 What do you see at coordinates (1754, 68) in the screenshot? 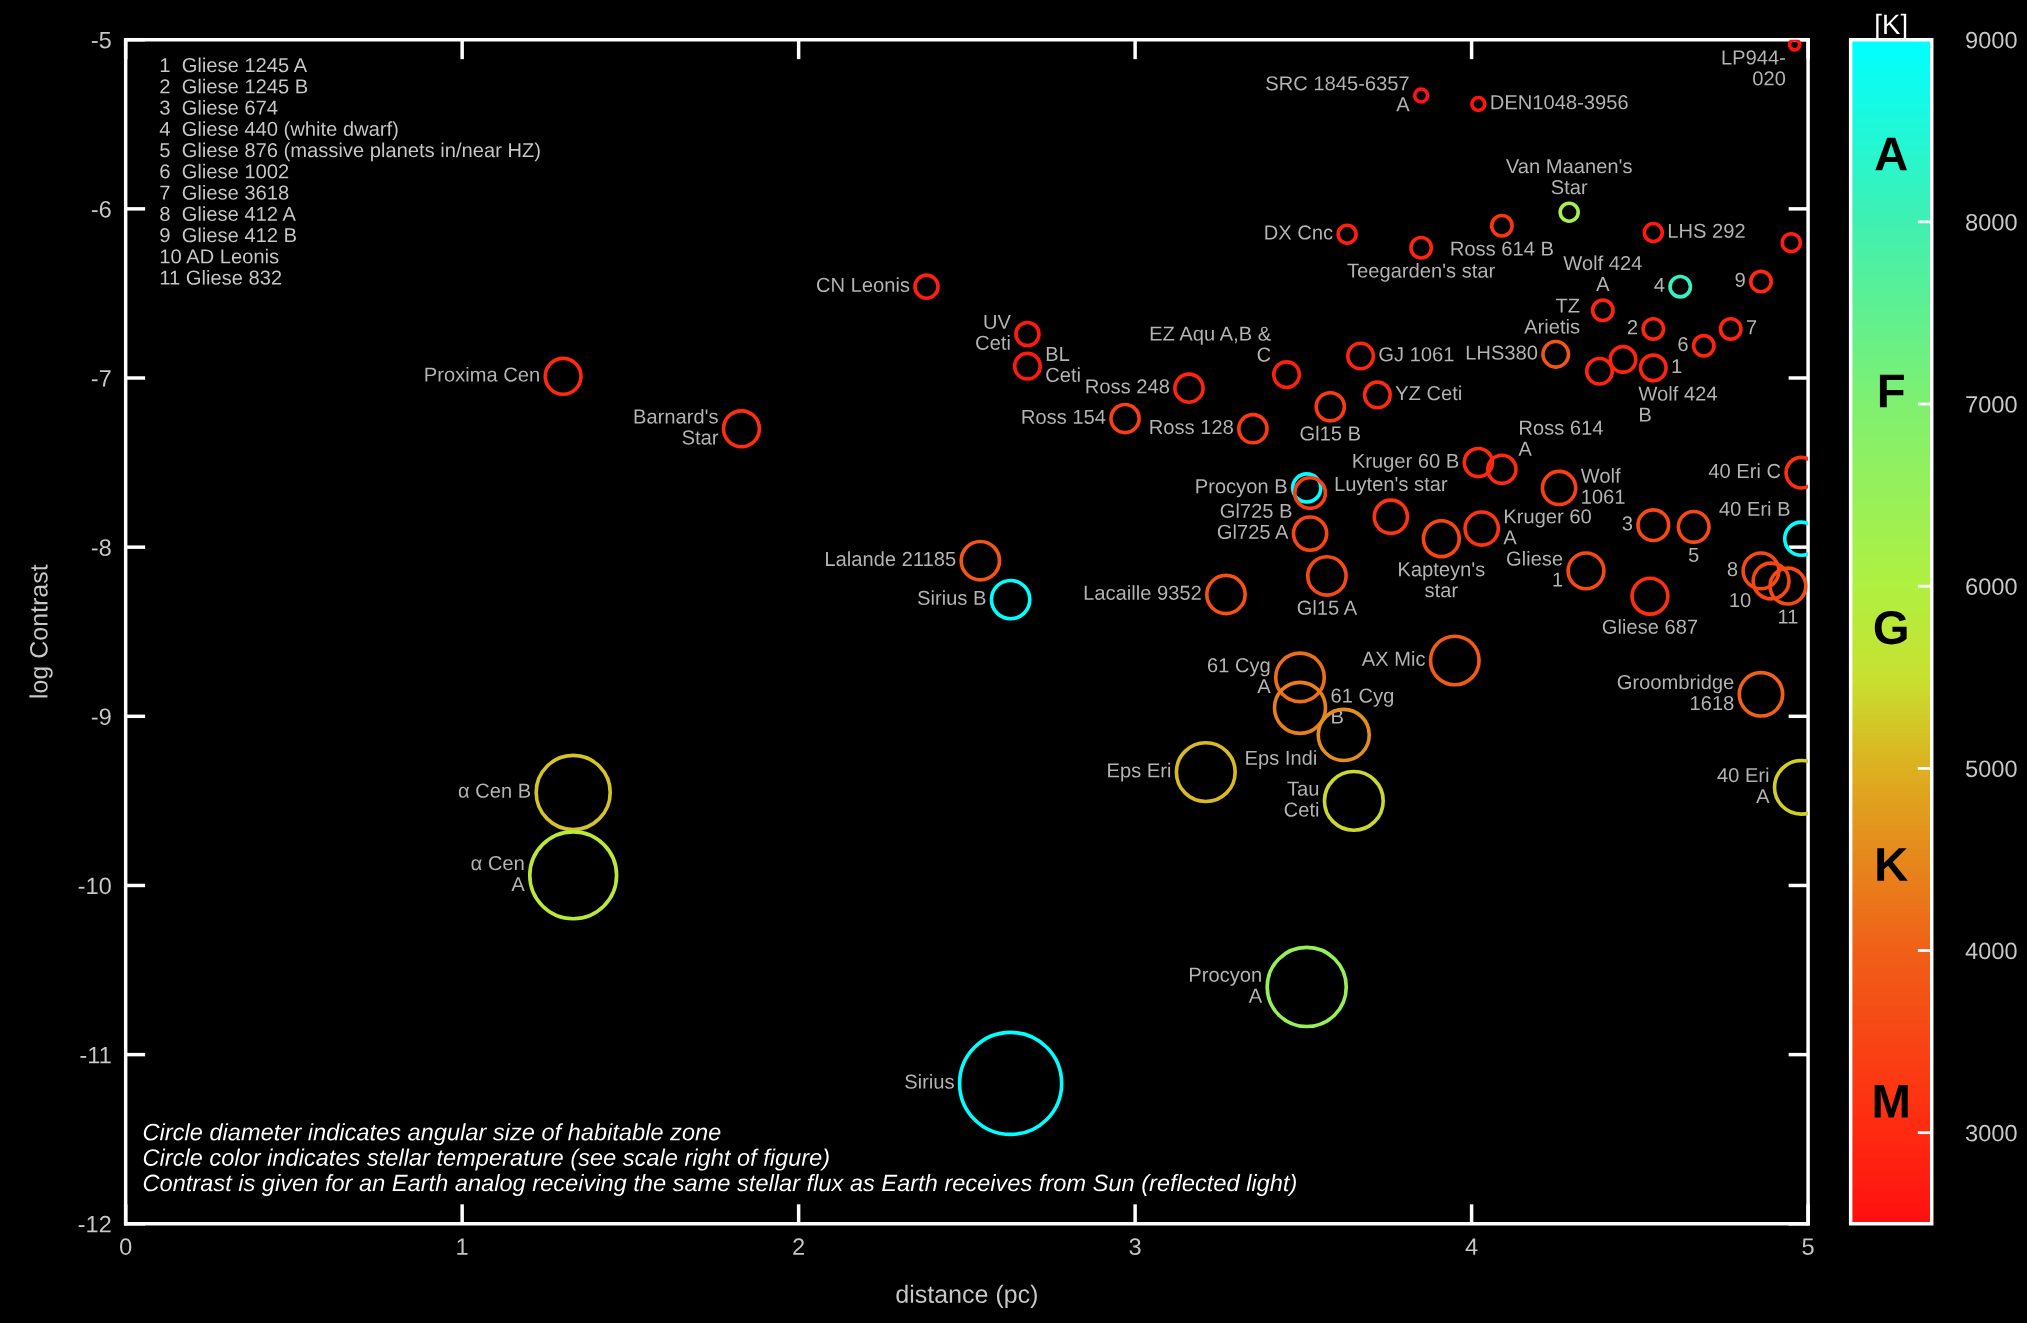
I see `annotation: LP944- 020` at bounding box center [1754, 68].